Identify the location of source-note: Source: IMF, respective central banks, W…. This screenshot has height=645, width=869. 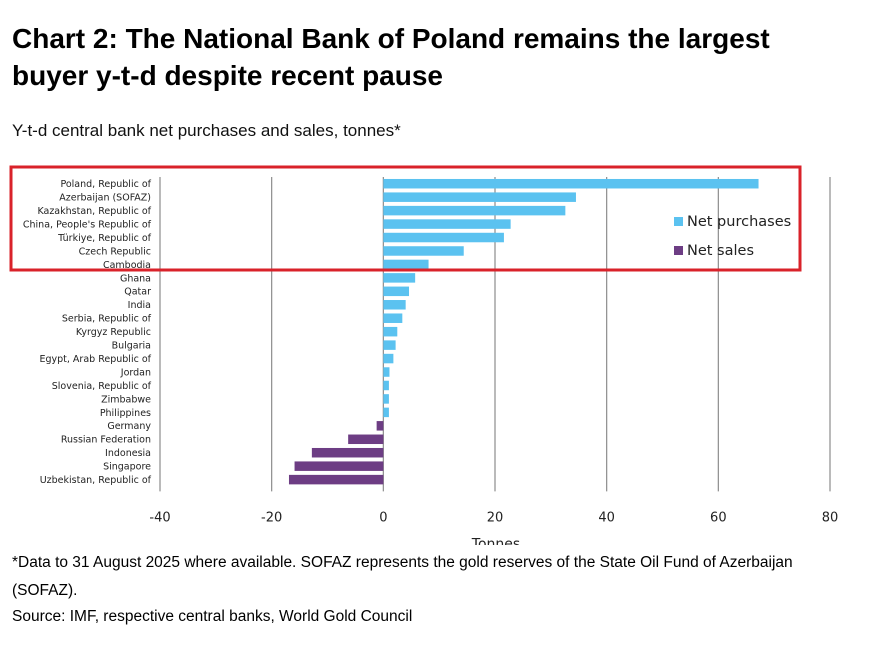
(212, 616).